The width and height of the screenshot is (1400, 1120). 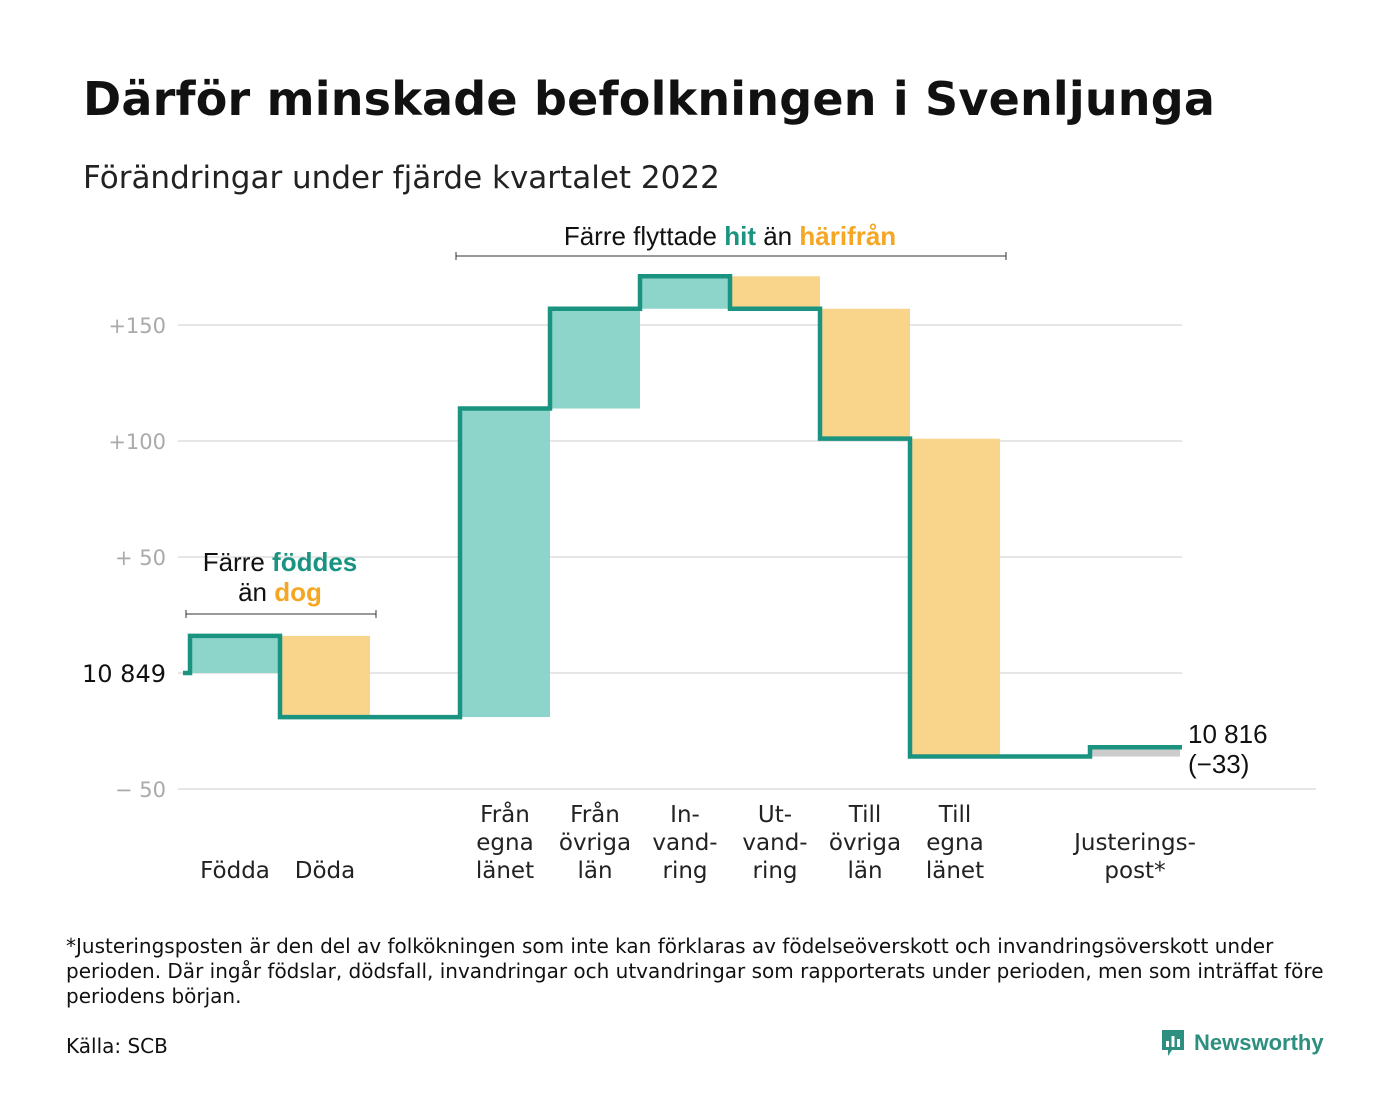 I want to click on end-value-label: 10 816, so click(x=1228, y=734).